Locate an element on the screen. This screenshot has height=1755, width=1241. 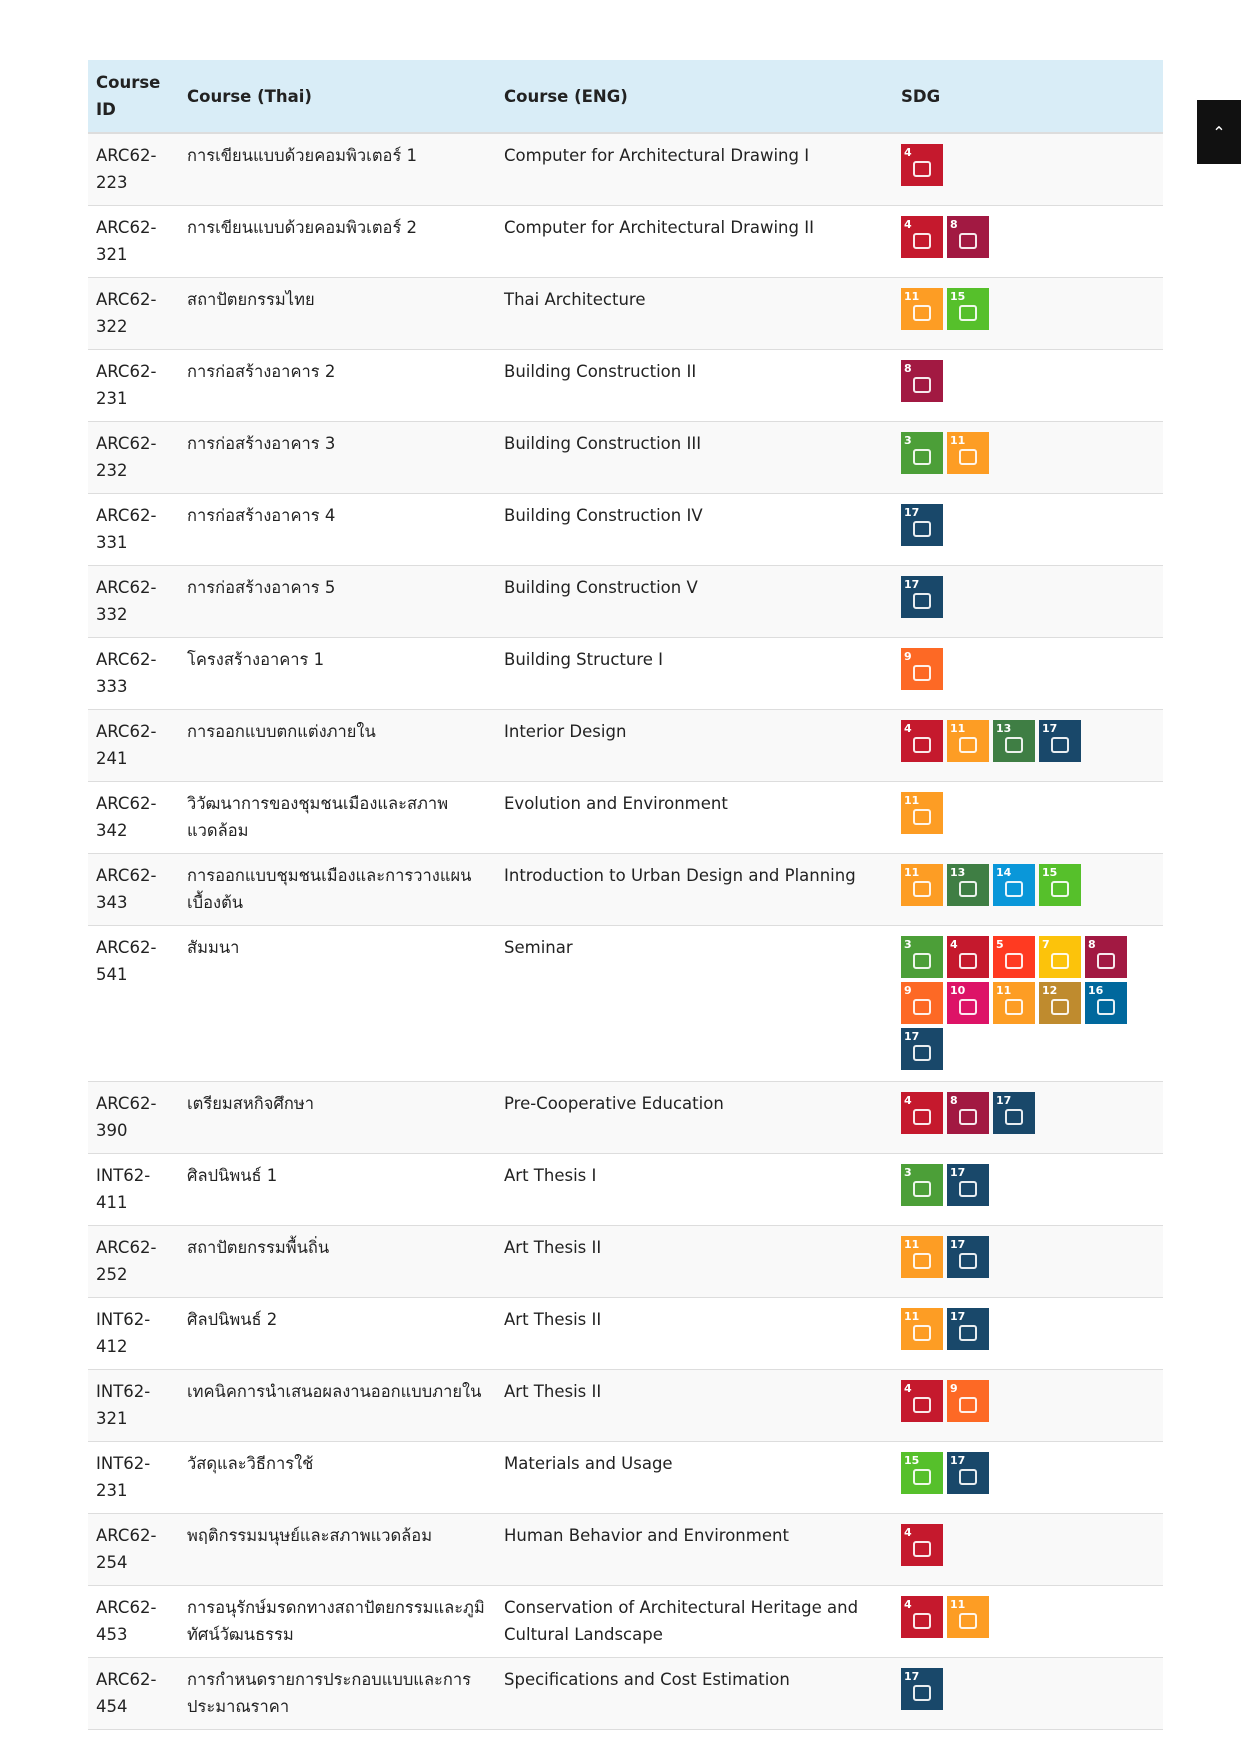
course-eng: Building Construction III is located at coordinates (694, 457).